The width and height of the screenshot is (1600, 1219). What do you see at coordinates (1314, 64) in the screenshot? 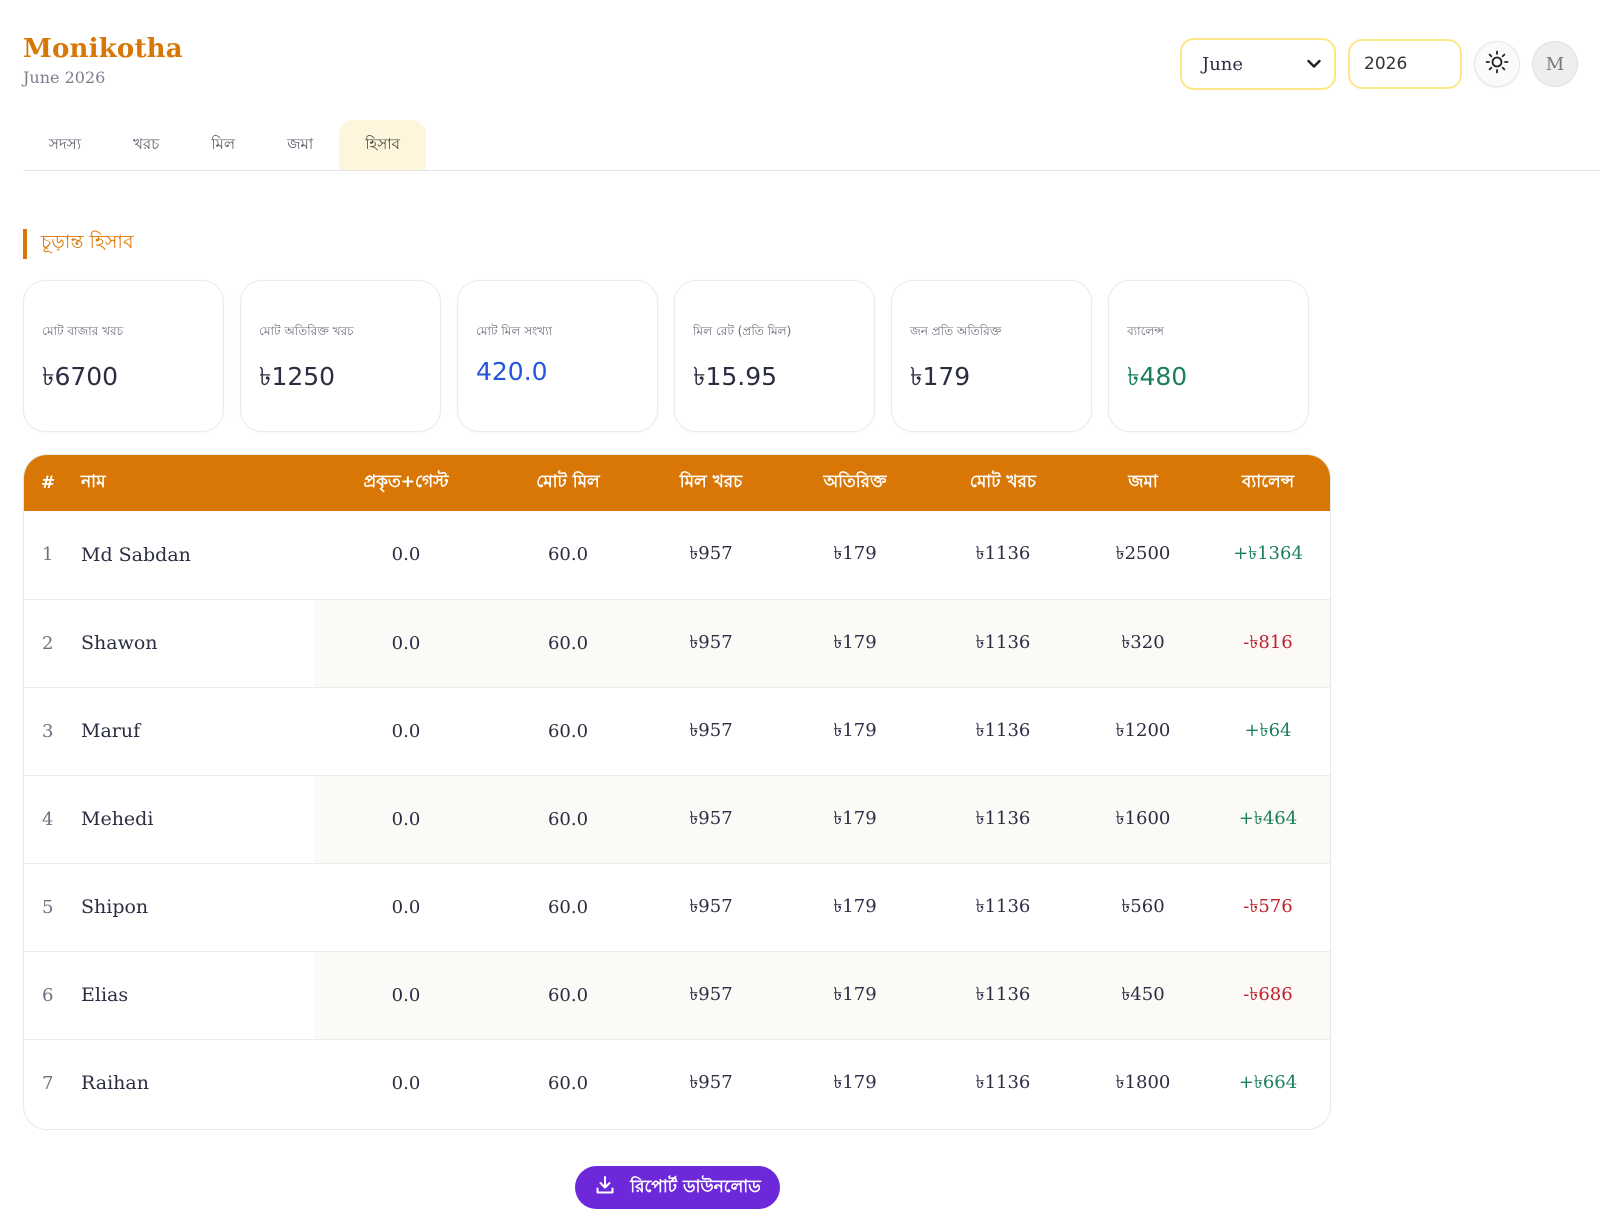
I see `chevron-down-icon` at bounding box center [1314, 64].